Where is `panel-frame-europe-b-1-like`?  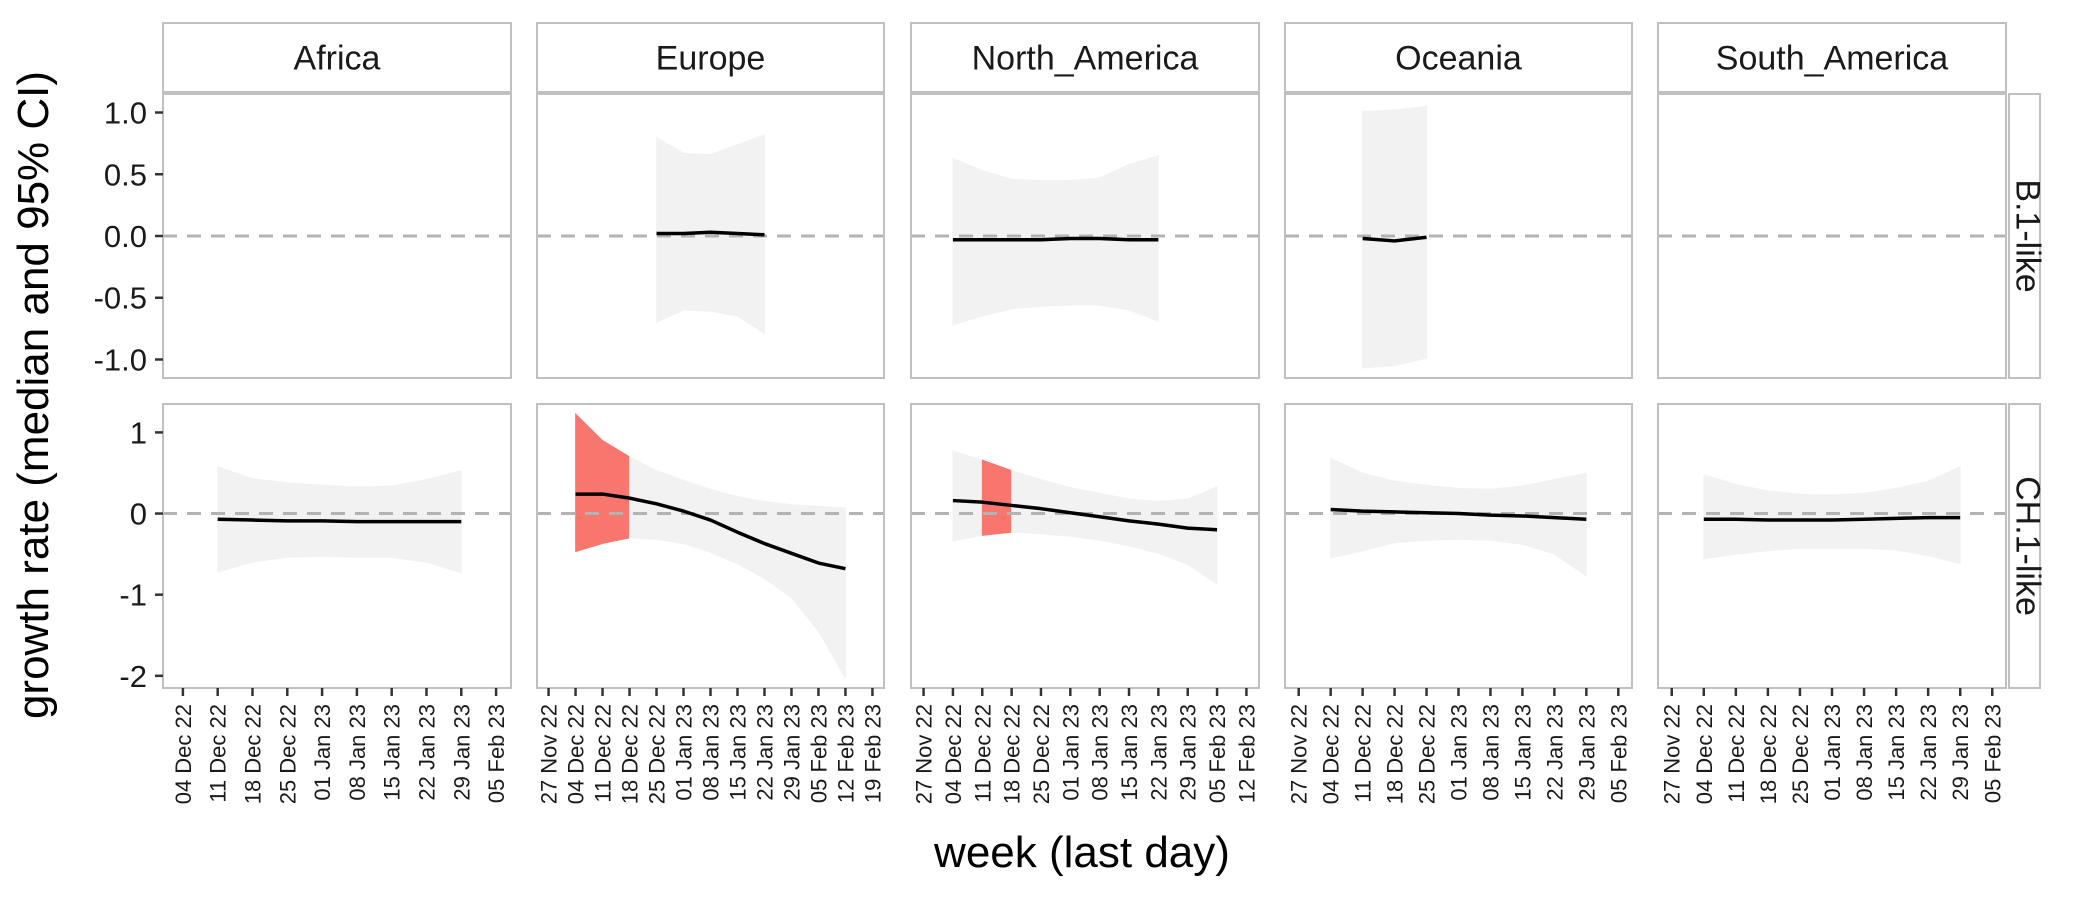
panel-frame-europe-b-1-like is located at coordinates (710, 236).